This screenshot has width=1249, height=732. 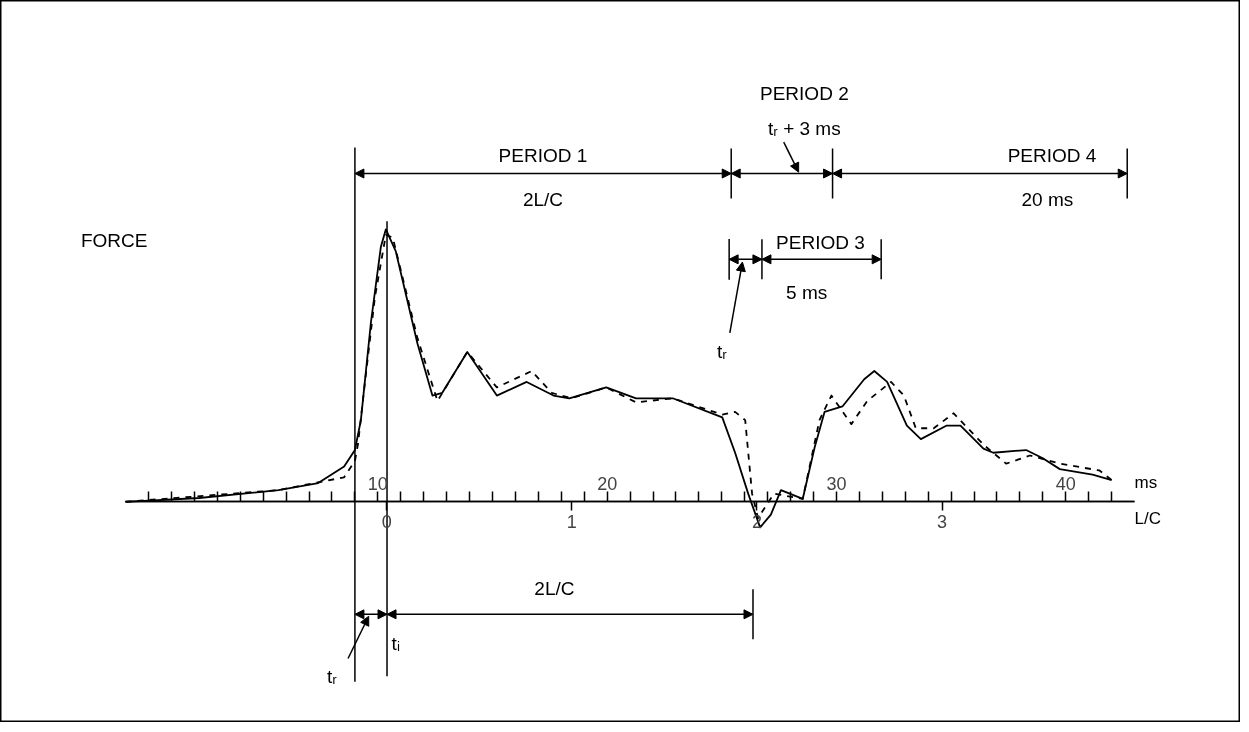 I want to click on x-tick-label: 30, so click(x=836, y=483).